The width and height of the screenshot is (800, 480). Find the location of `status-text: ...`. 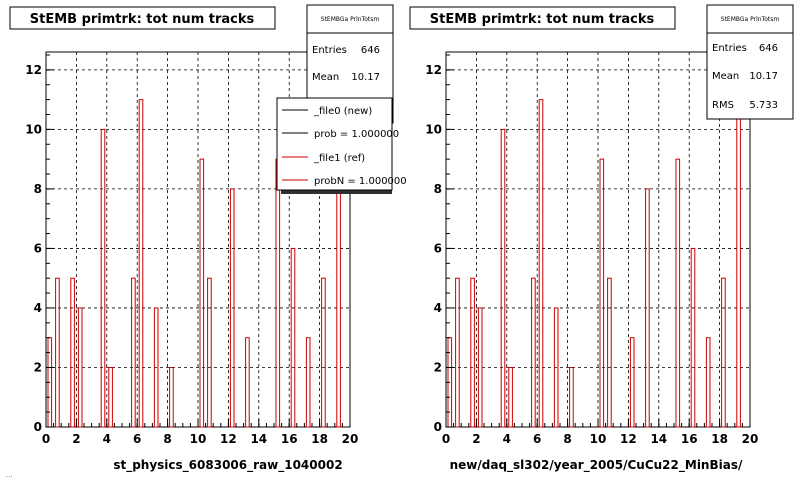

status-text: ... is located at coordinates (9, 475).